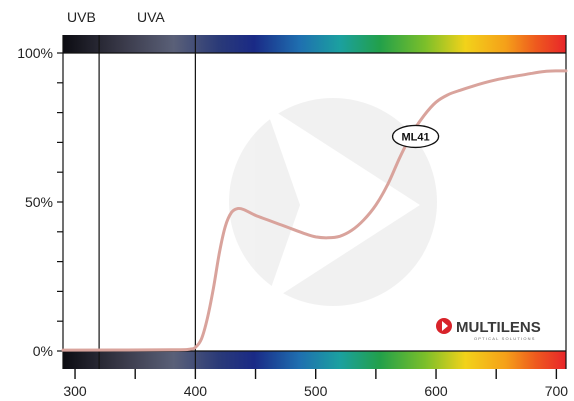  I want to click on multilens-logo-subtext: OPTICAL SOLUTIONS, so click(505, 338).